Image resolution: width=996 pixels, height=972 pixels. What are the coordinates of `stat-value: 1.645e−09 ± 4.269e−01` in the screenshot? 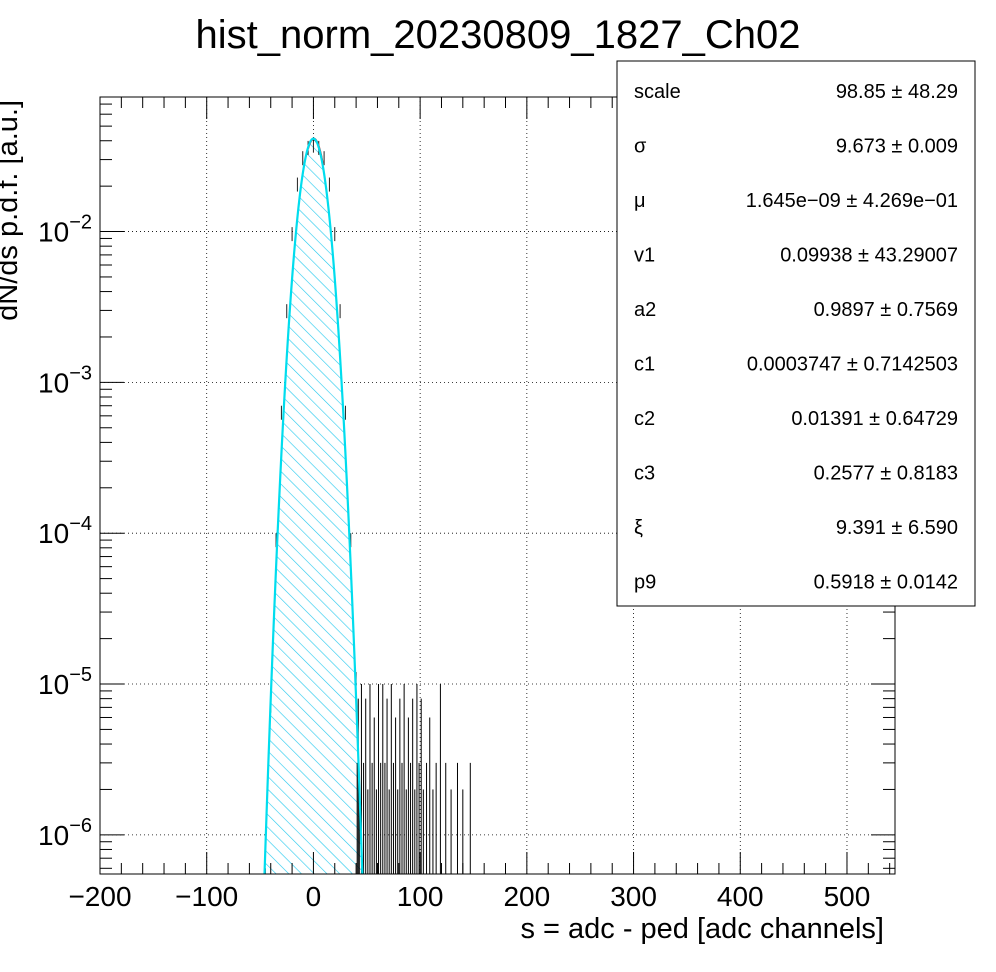 It's located at (852, 201).